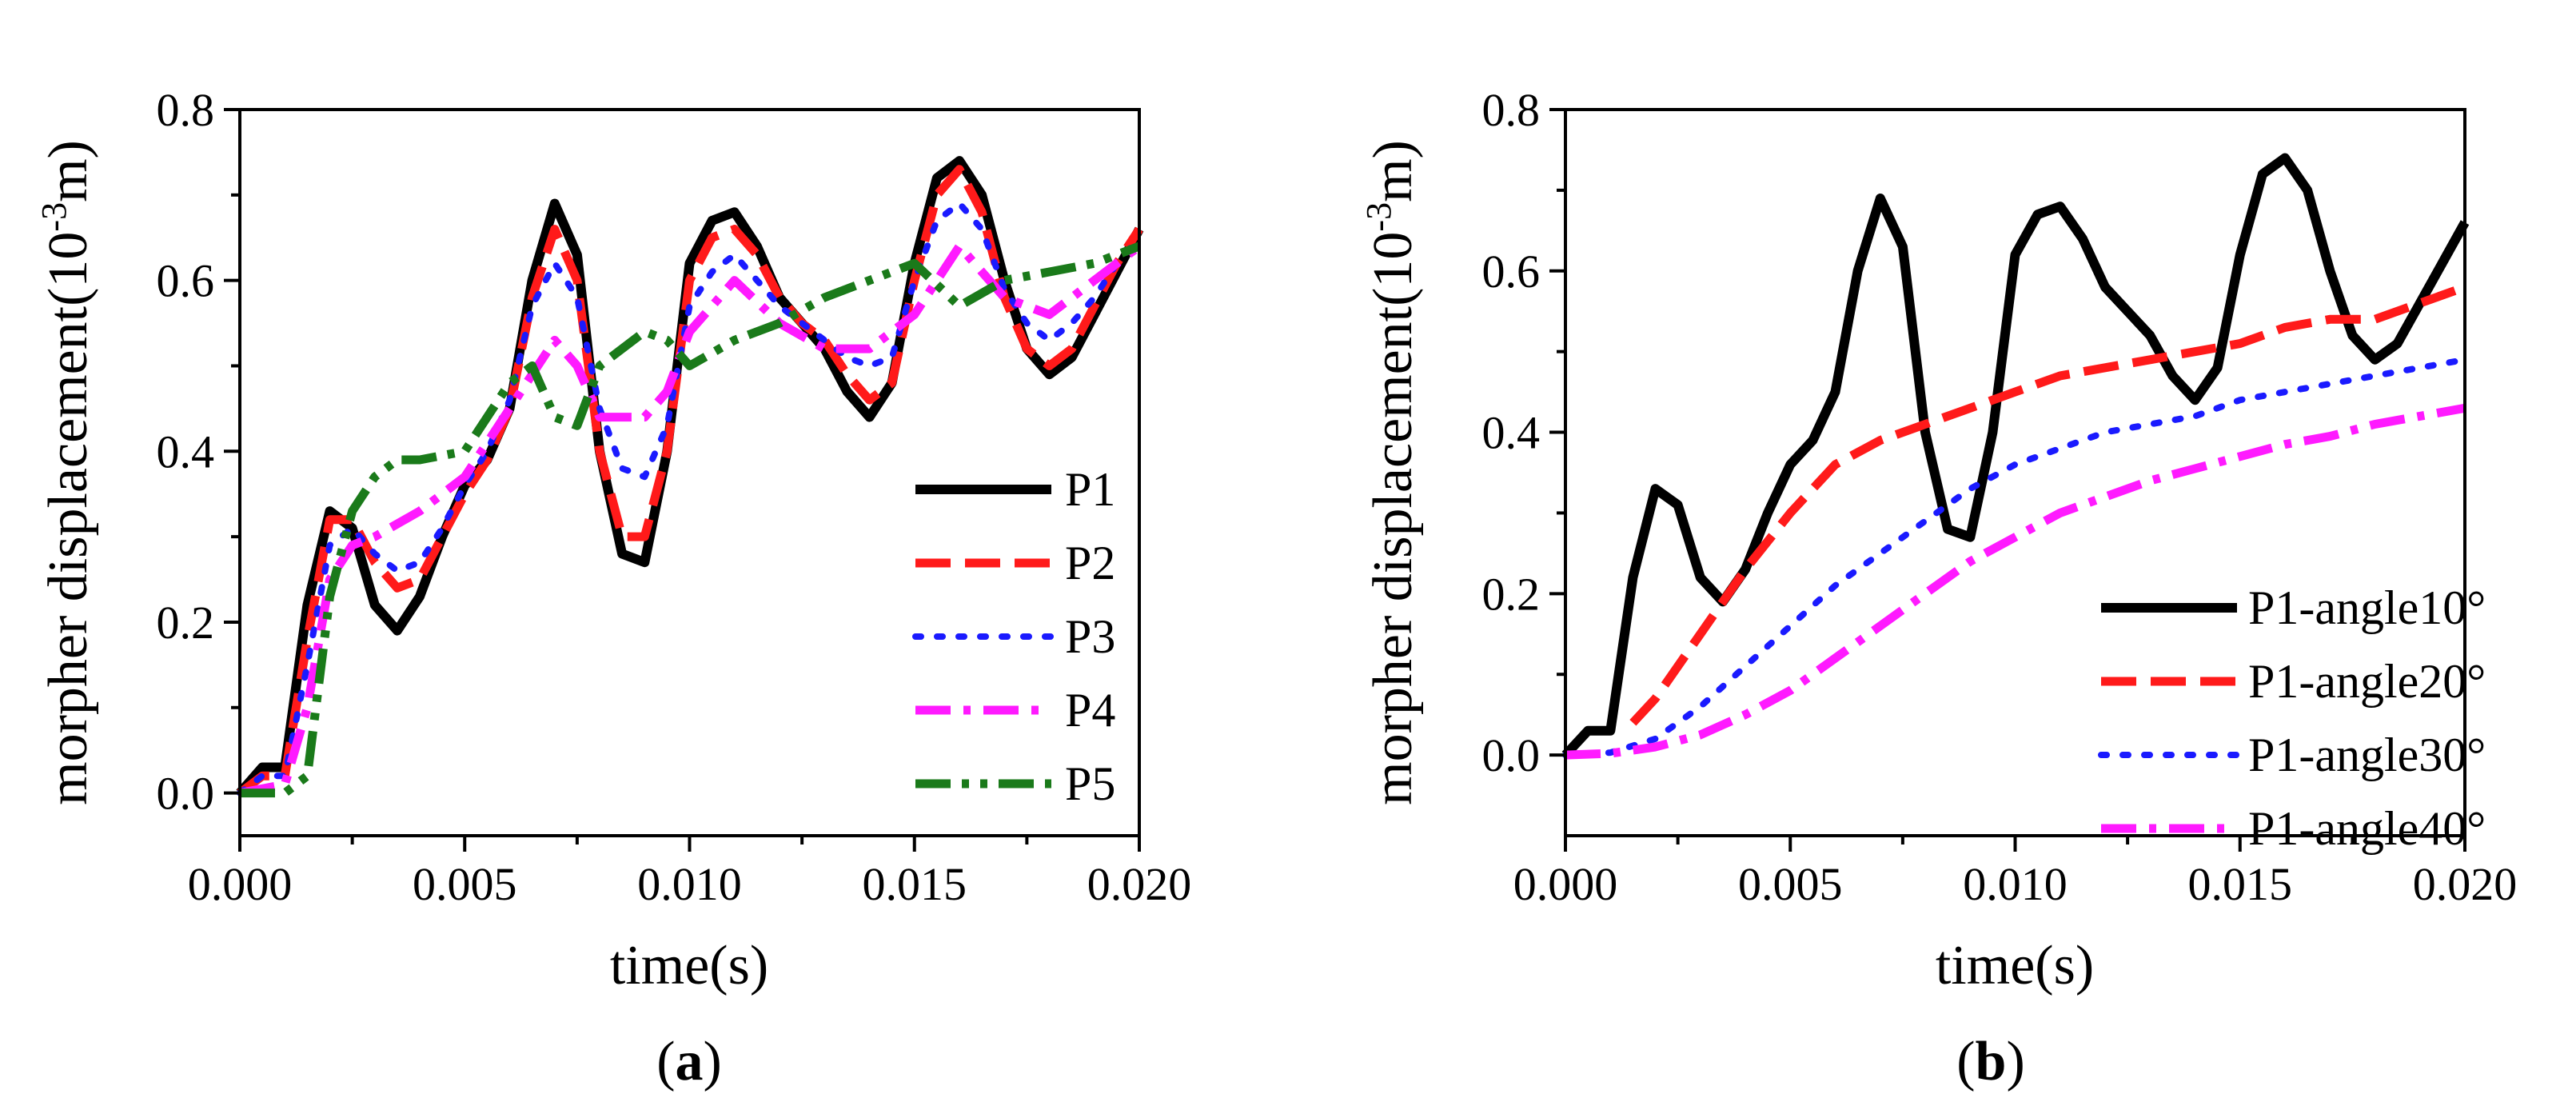 Image resolution: width=2576 pixels, height=1110 pixels. What do you see at coordinates (2367, 608) in the screenshot?
I see `panel-b-legend-label-1: P1-angle10°` at bounding box center [2367, 608].